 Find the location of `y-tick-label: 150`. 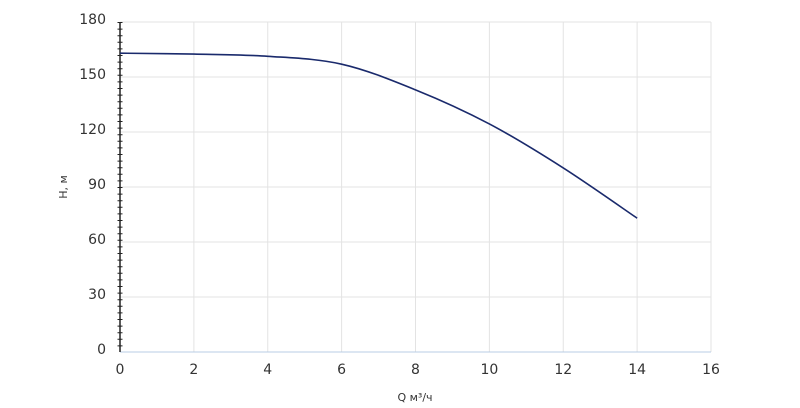

y-tick-label: 150 is located at coordinates (92, 75).